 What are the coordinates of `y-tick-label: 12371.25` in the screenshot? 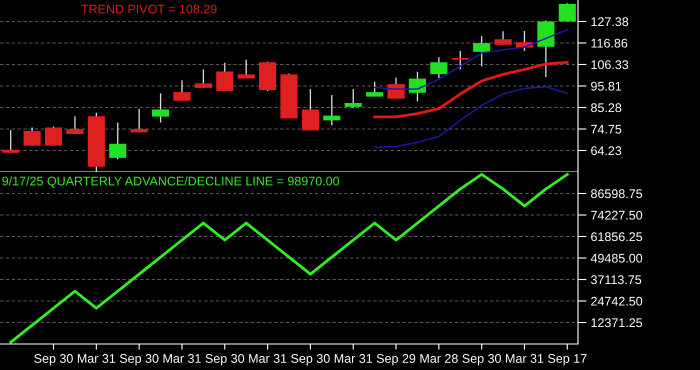 It's located at (616, 323).